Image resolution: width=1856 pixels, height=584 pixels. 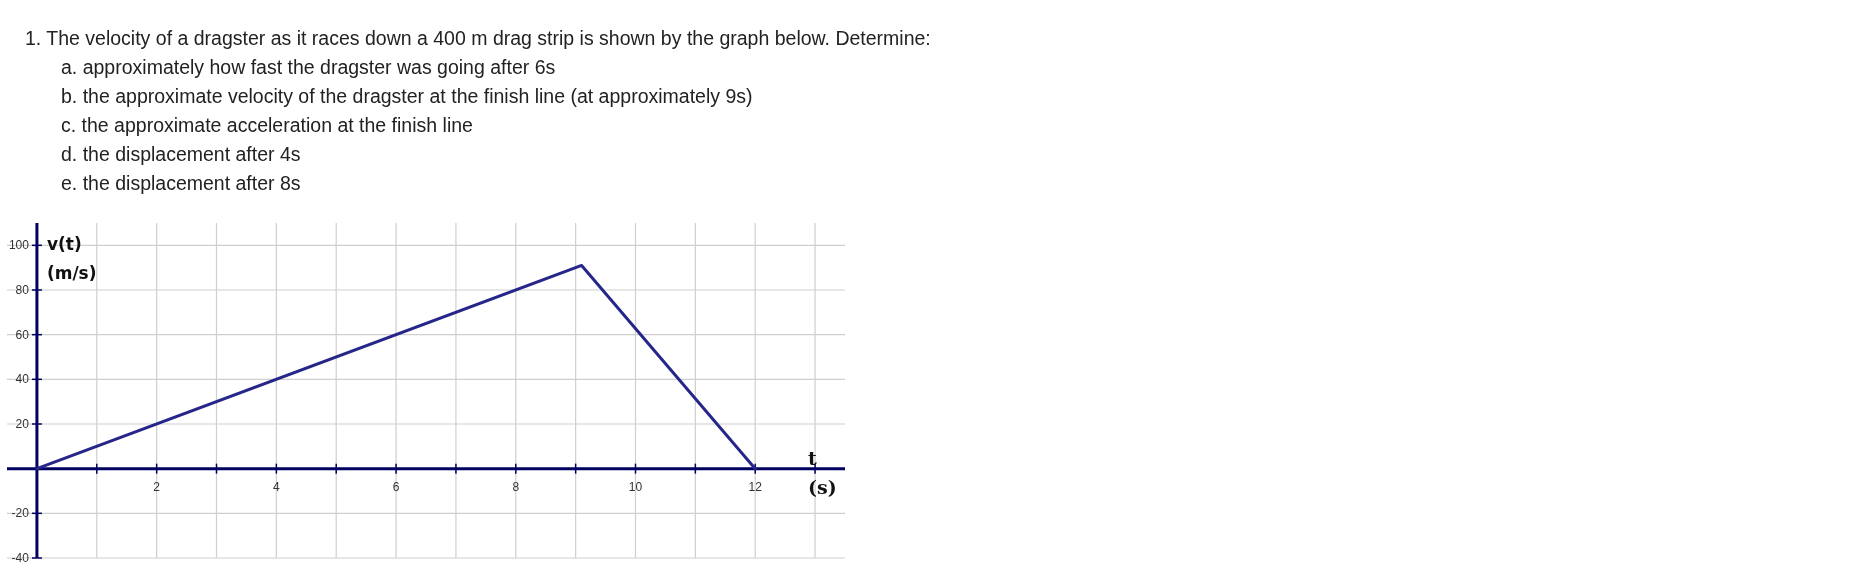 What do you see at coordinates (19, 245) in the screenshot?
I see `y-tick-label: 100` at bounding box center [19, 245].